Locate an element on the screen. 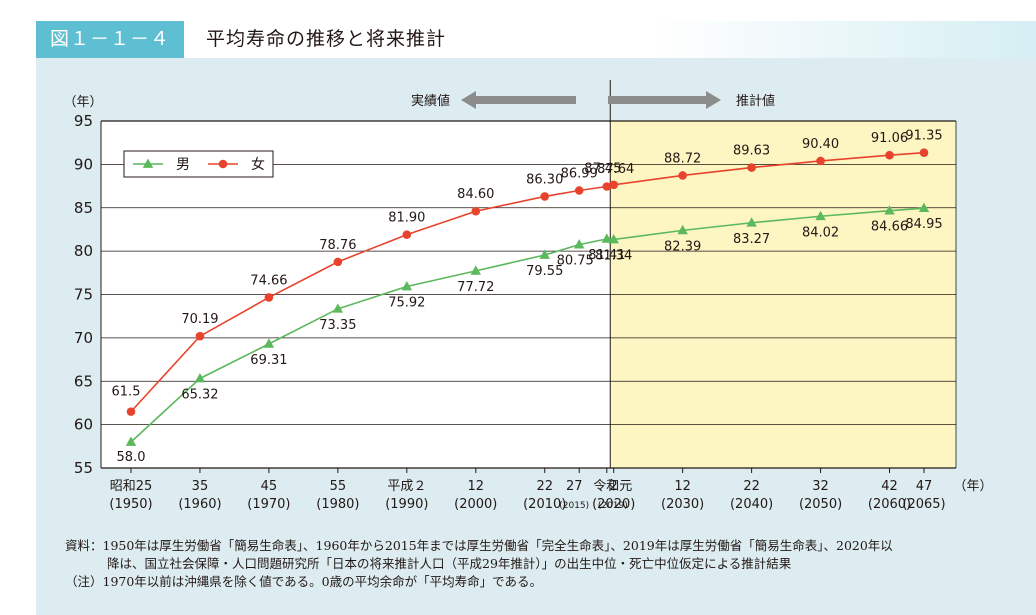 The image size is (1036, 615). female-data-label: 61.5 is located at coordinates (126, 392).